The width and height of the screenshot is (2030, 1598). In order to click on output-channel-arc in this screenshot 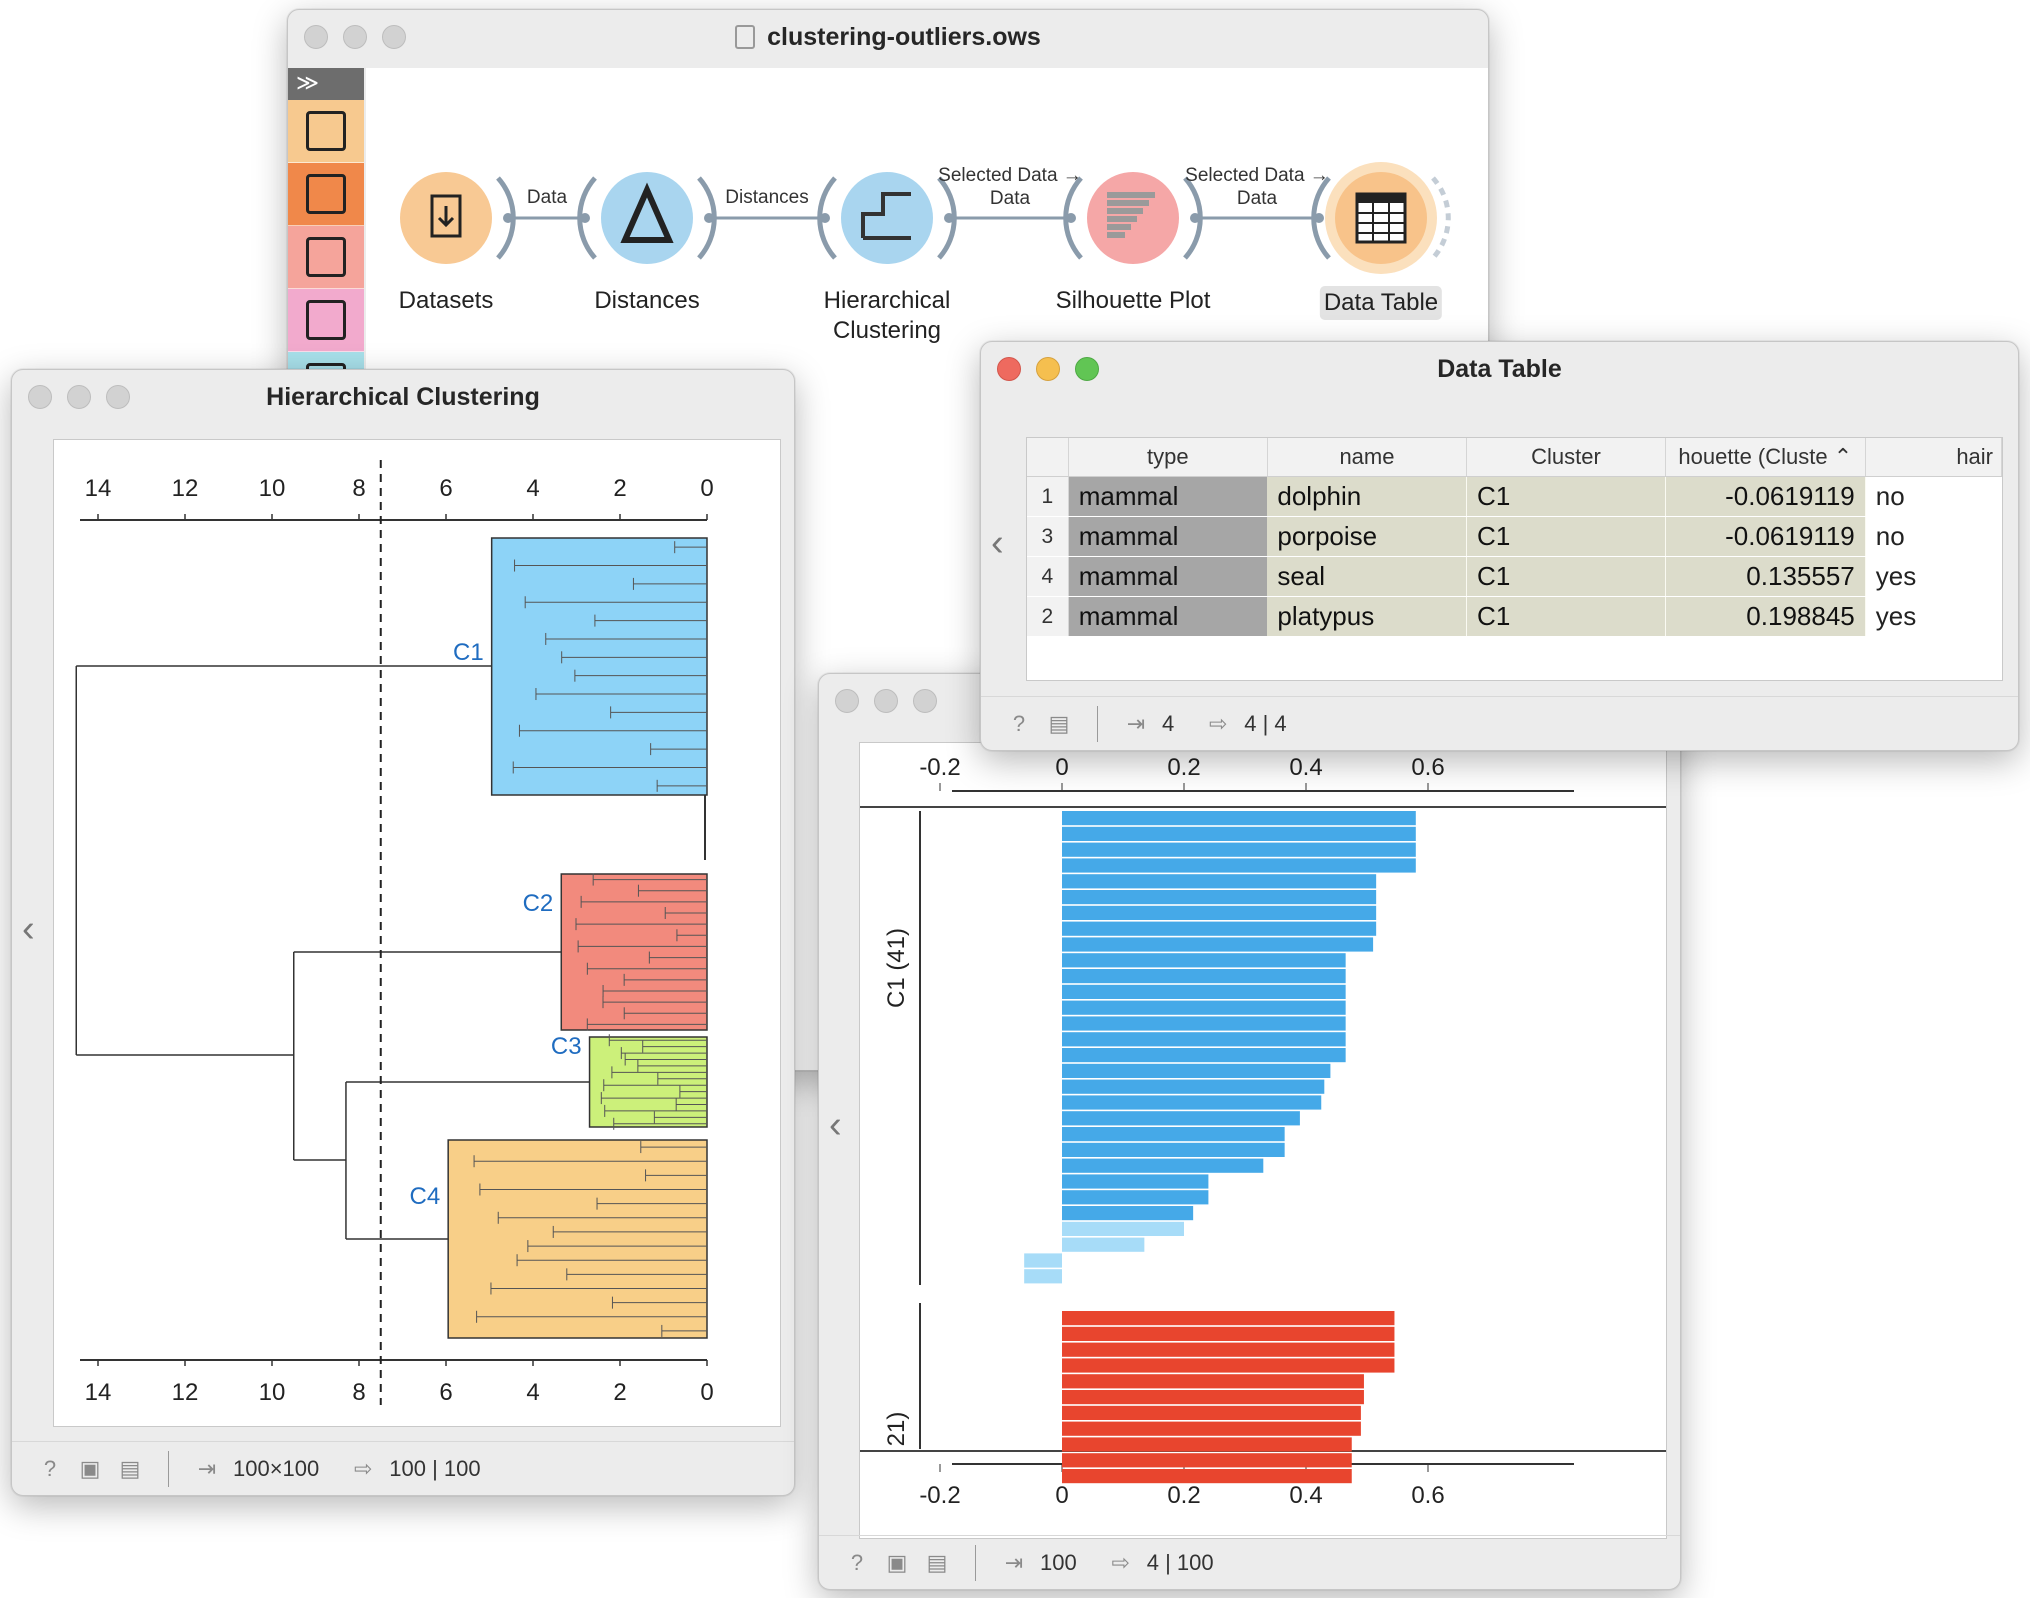, I will do `click(707, 218)`.